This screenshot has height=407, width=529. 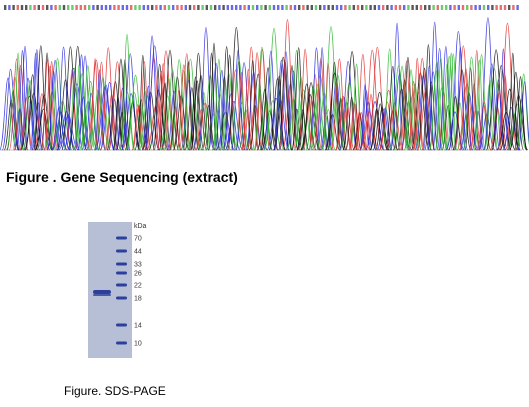 I want to click on gel-unit: kDa, so click(x=140, y=226).